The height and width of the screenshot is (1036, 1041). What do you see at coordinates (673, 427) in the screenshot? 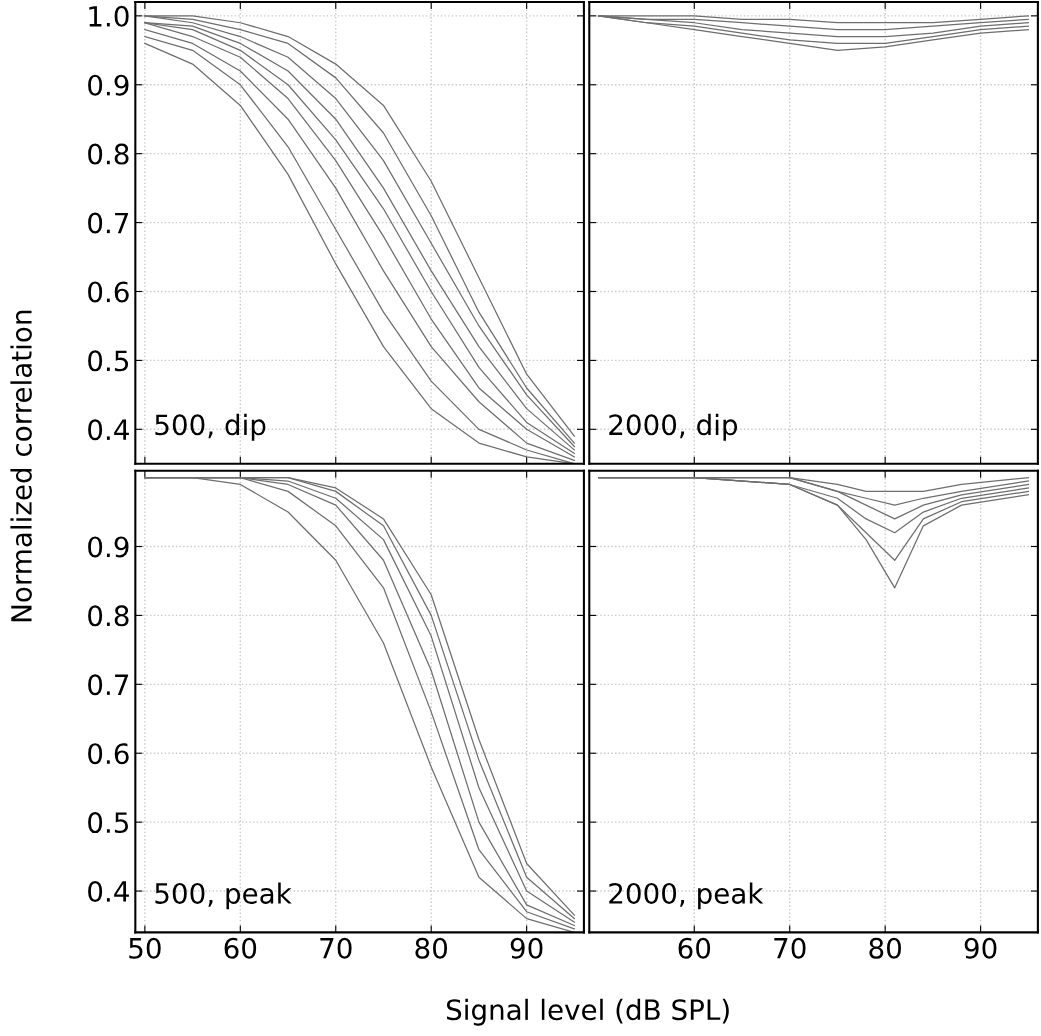
I see `annotation: 2000, dip` at bounding box center [673, 427].